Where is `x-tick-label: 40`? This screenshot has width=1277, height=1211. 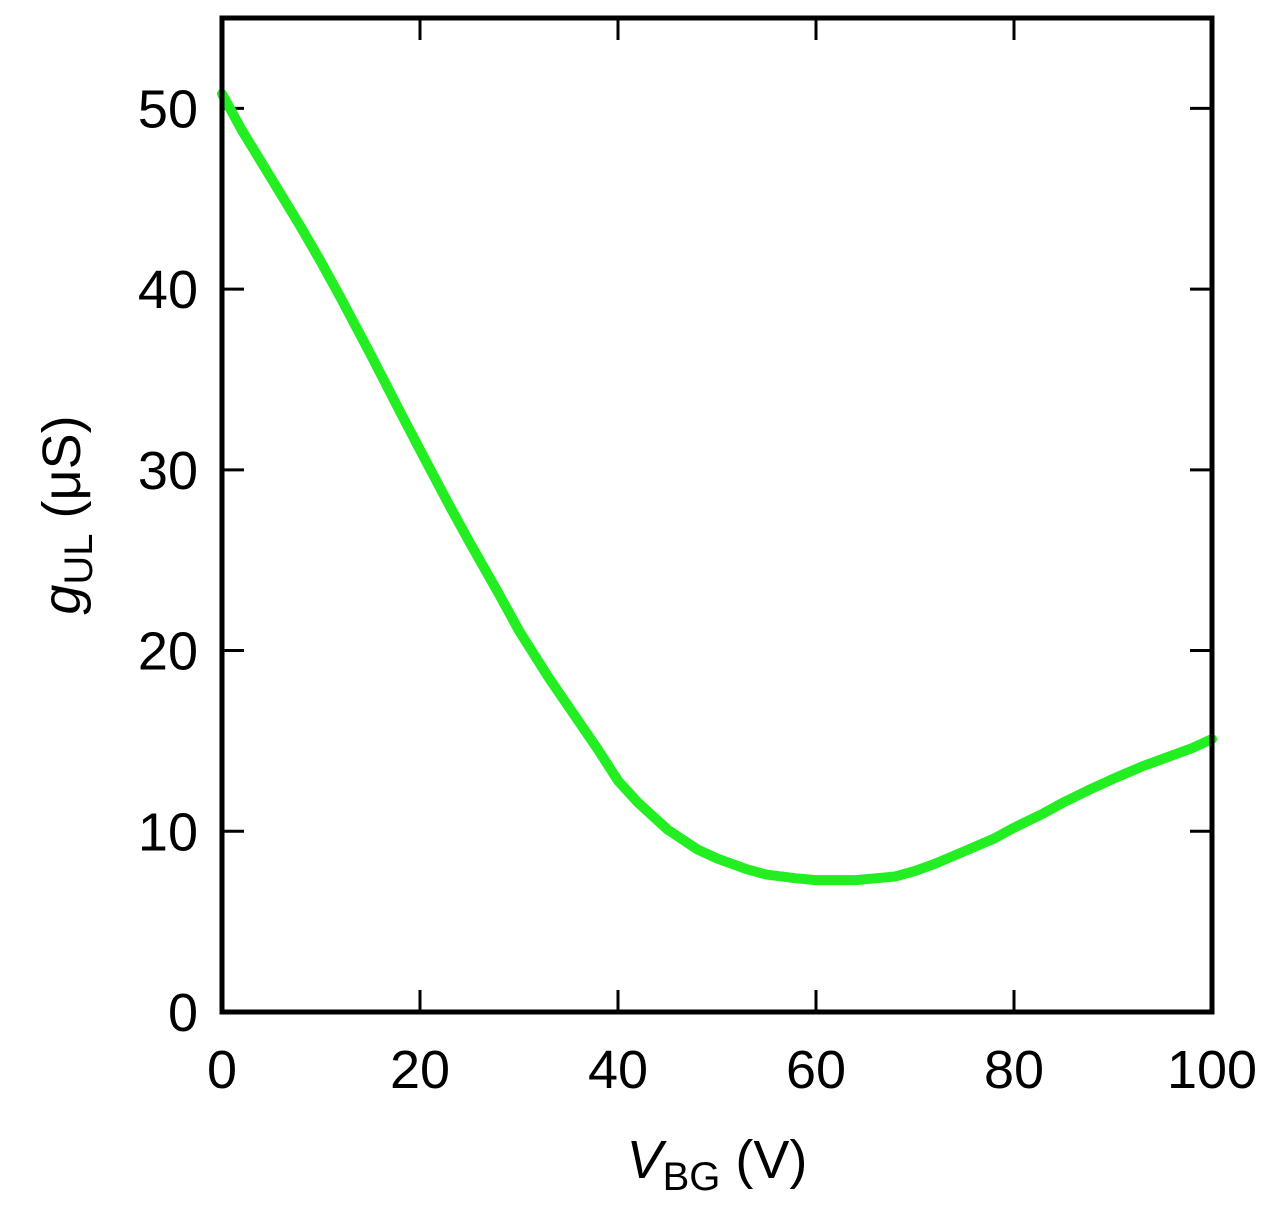
x-tick-label: 40 is located at coordinates (618, 1070).